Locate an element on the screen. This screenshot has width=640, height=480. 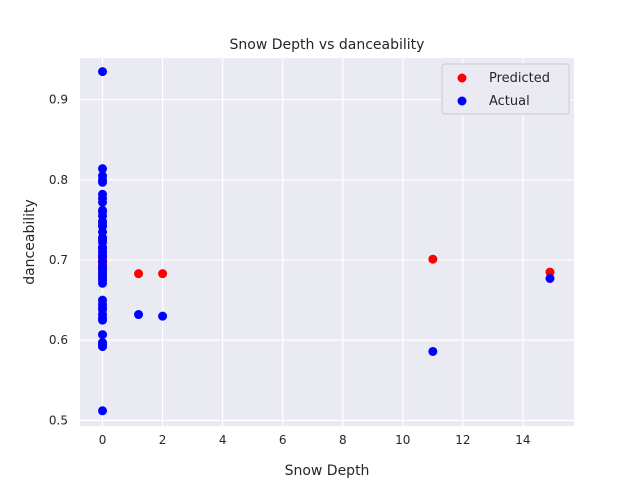
legend: Predicted Actual is located at coordinates (505, 89).